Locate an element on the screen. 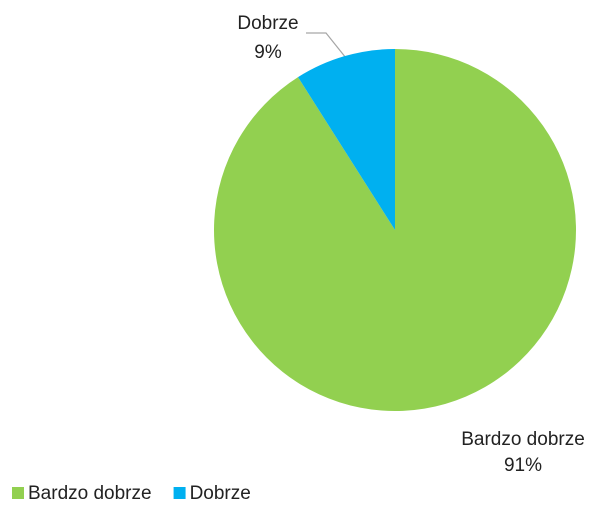 The height and width of the screenshot is (505, 603). pie-slice is located at coordinates (346, 139).